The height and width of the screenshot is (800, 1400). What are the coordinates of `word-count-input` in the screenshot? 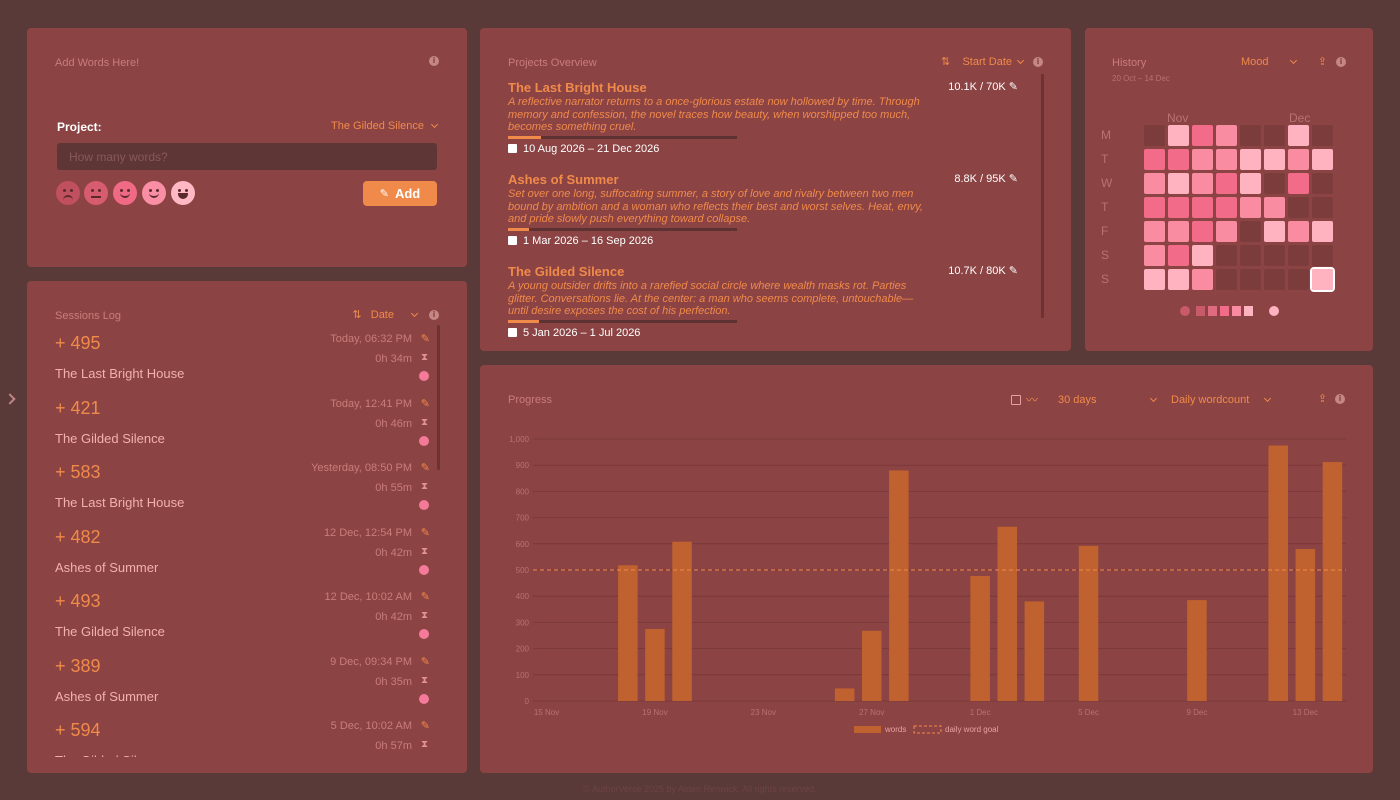 It's located at (247, 156).